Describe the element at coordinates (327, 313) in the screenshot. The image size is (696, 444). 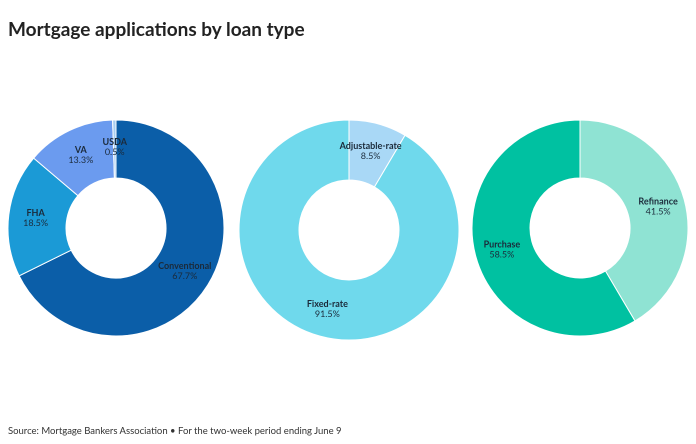
I see `slice-value: 91.5%` at that location.